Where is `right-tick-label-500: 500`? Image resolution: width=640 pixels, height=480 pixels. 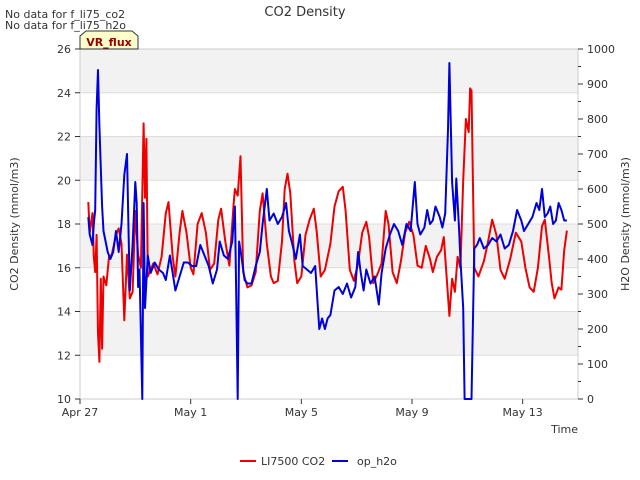 right-tick-label-500: 500 is located at coordinates (597, 224).